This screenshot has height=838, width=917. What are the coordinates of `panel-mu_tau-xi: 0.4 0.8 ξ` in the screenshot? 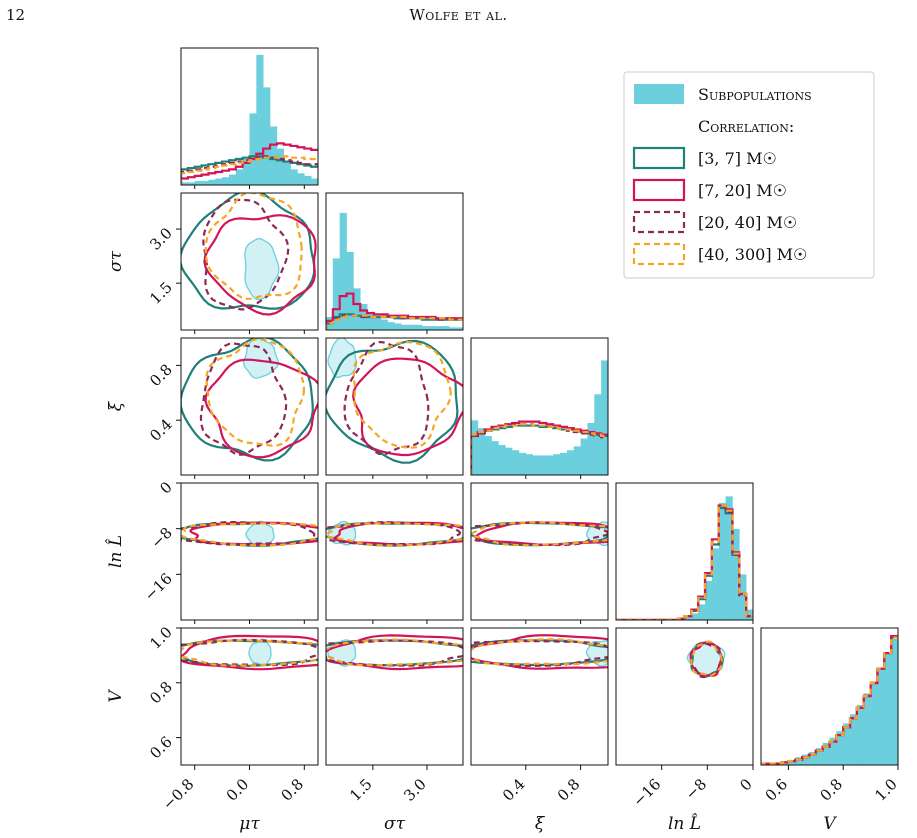 It's located at (212, 408).